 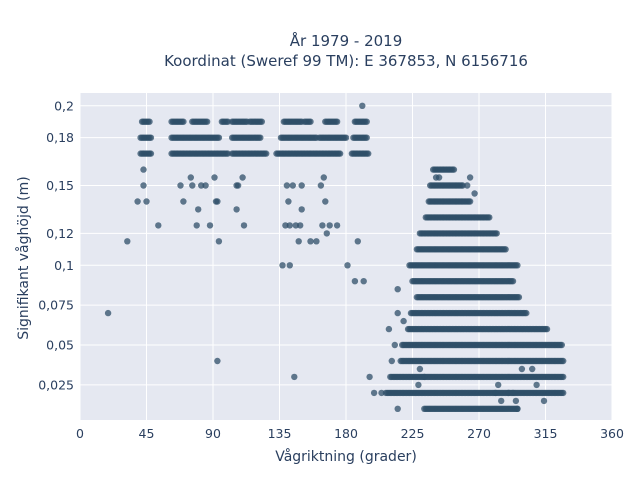 What do you see at coordinates (213, 433) in the screenshot?
I see `x-tick-label: 90` at bounding box center [213, 433].